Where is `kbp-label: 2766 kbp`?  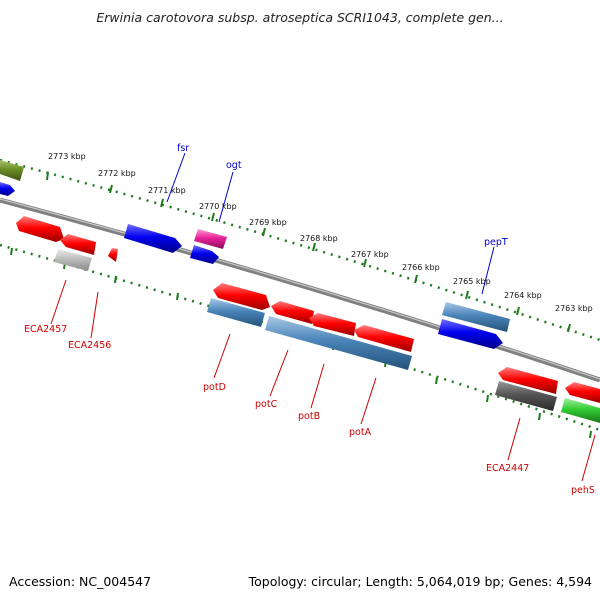 kbp-label: 2766 kbp is located at coordinates (421, 267).